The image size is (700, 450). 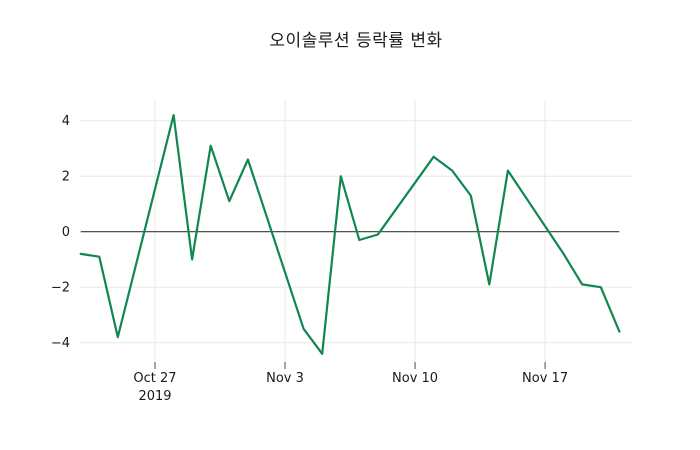 I want to click on x-tick-year-label: 2019, so click(x=154, y=396).